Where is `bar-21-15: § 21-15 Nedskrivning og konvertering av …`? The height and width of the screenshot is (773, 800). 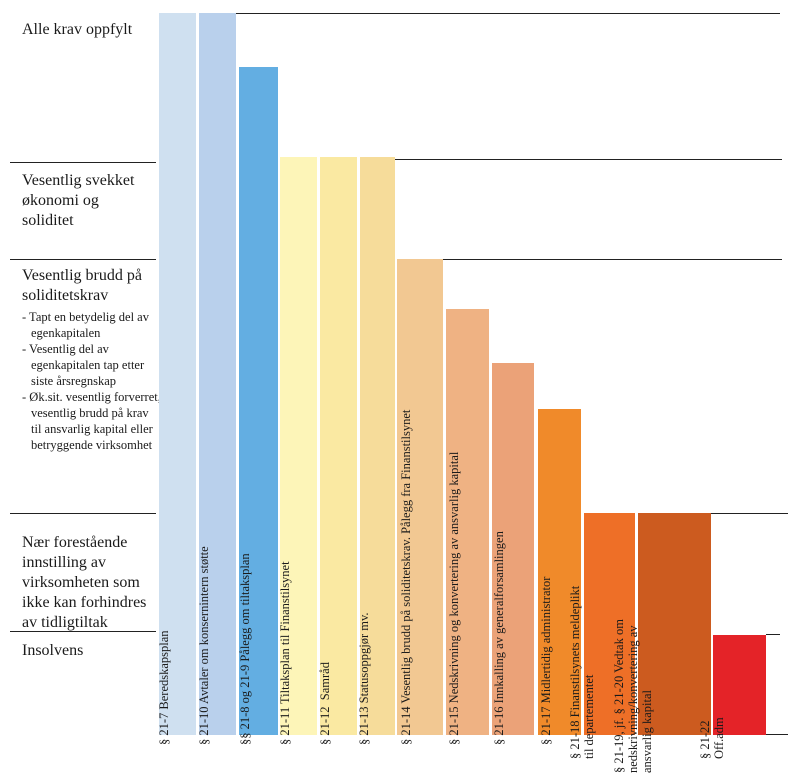
bar-21-15: § 21-15 Nedskrivning og konvertering av … is located at coordinates (467, 527).